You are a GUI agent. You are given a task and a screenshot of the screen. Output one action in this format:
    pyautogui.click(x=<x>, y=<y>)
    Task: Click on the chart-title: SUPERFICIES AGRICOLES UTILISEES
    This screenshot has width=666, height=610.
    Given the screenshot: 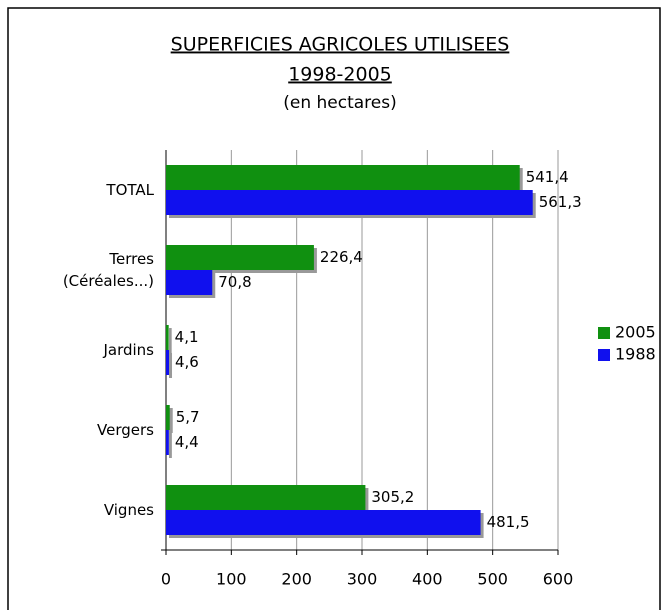 What is the action you would take?
    pyautogui.click(x=340, y=45)
    